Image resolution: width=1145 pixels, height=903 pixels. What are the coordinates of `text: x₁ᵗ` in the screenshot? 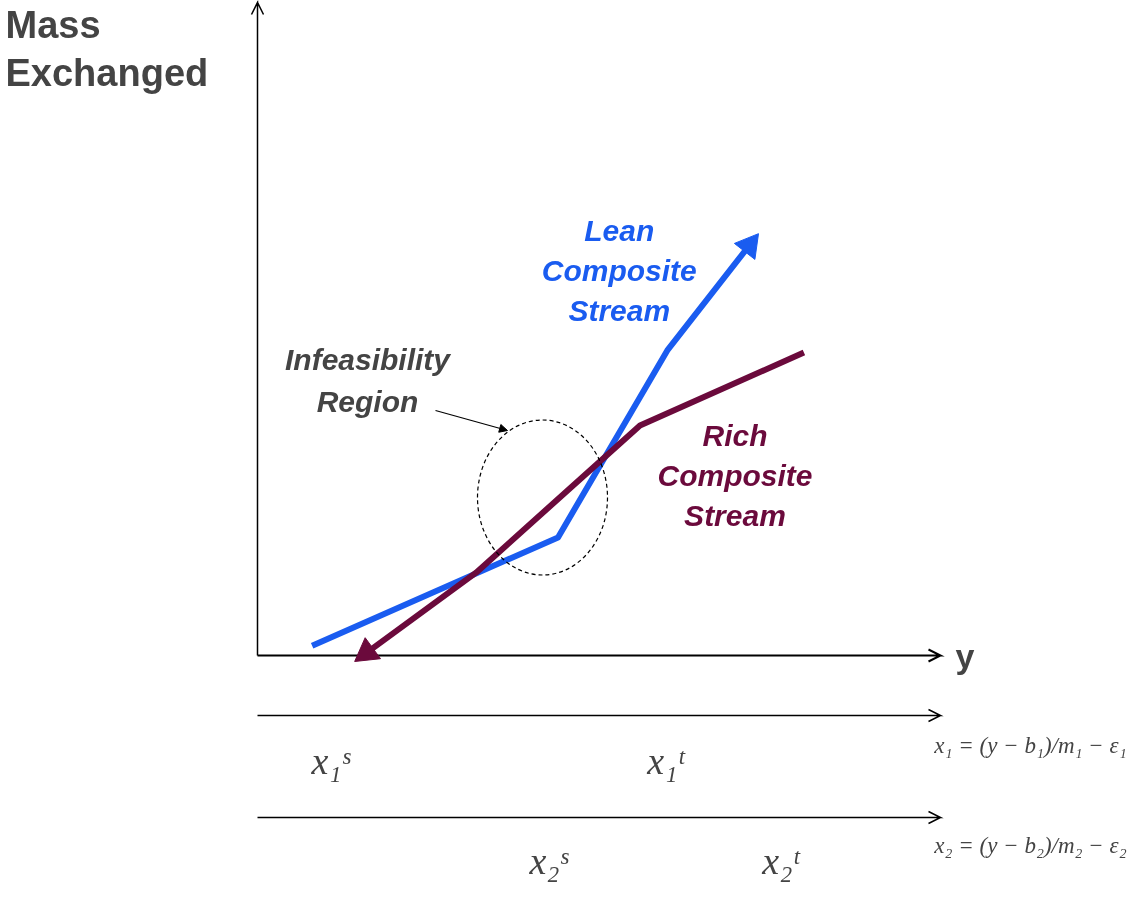 It's located at (666, 760).